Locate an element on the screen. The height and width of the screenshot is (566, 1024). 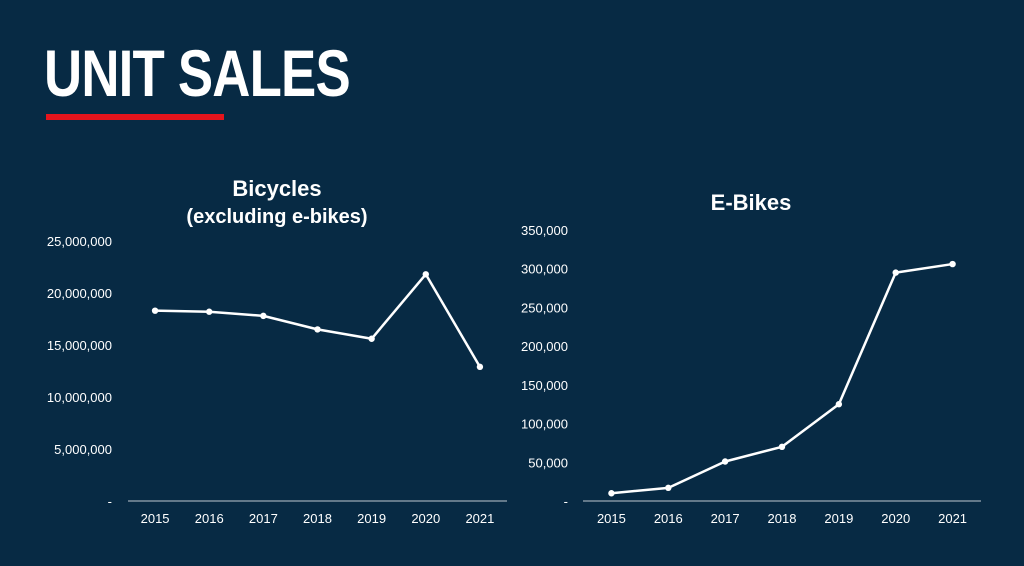
bicycles-y-tick-label: - is located at coordinates (110, 501).